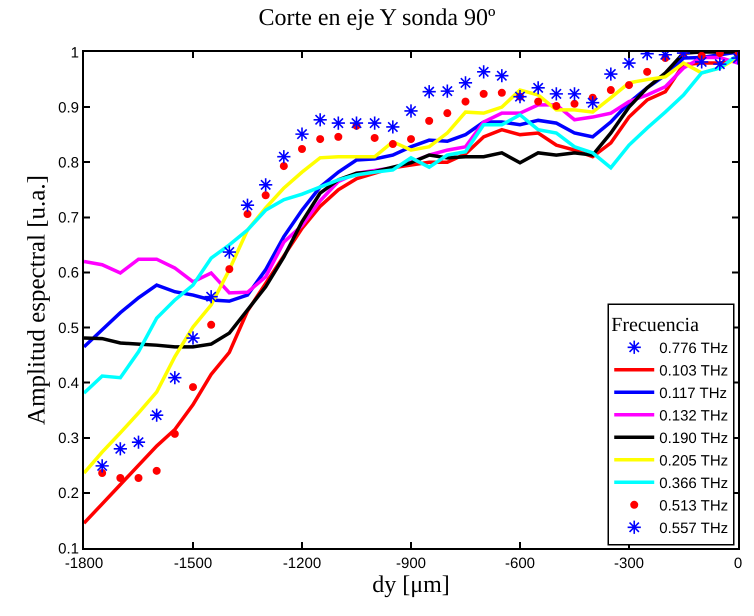 Image resolution: width=754 pixels, height=616 pixels. What do you see at coordinates (693, 439) in the screenshot?
I see `legend-label: 0.190 THz` at bounding box center [693, 439].